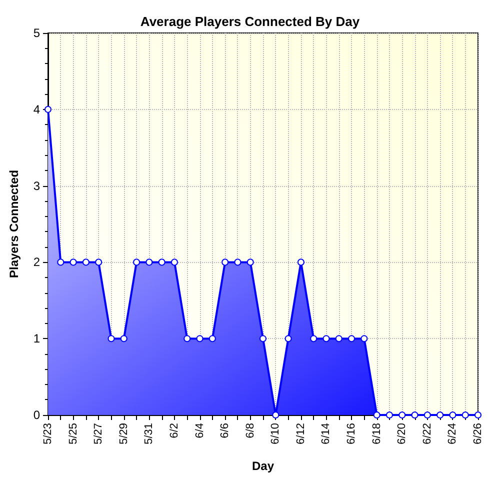 The height and width of the screenshot is (500, 500). What do you see at coordinates (98, 433) in the screenshot?
I see `x-tick-label: 5/27` at bounding box center [98, 433].